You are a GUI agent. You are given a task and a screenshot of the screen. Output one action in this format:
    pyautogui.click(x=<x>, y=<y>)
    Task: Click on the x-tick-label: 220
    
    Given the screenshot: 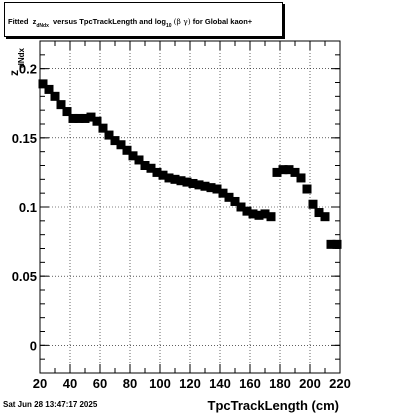 What is the action you would take?
    pyautogui.click(x=340, y=383)
    